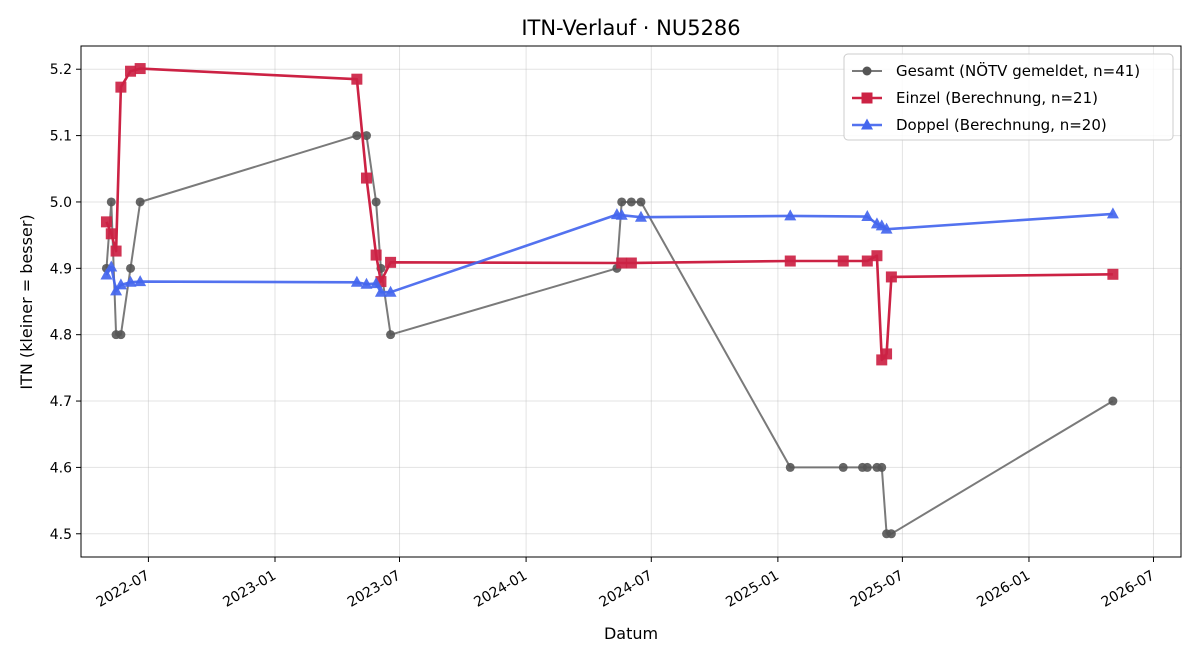  Describe the element at coordinates (61, 535) in the screenshot. I see `y-tick-label: 4.5` at that location.